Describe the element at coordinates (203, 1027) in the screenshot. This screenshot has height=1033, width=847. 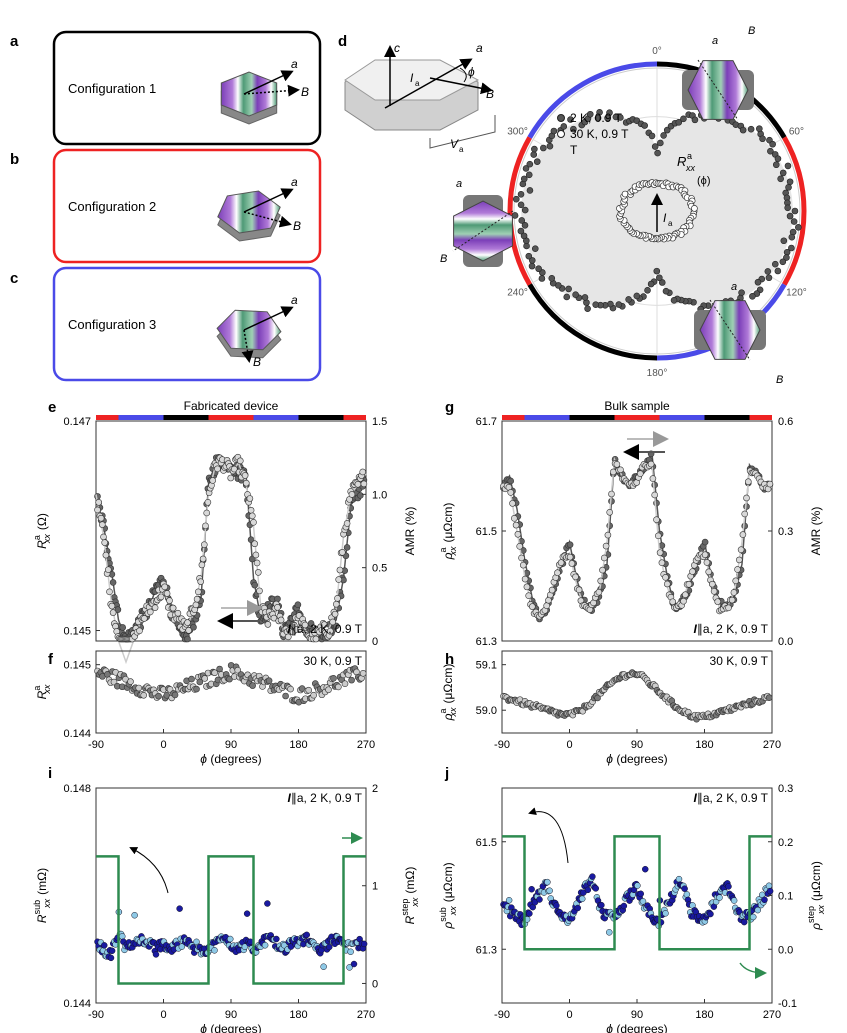
I see `xlabel-phi: ϕ` at that location.